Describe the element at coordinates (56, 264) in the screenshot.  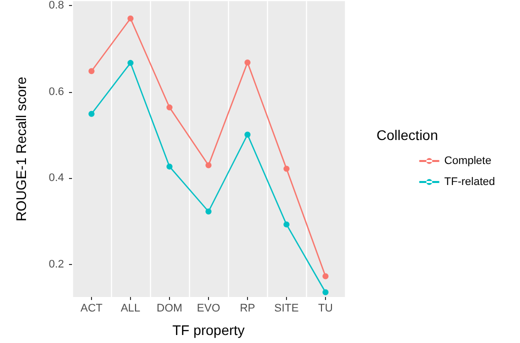
I see `y-tick-label: 0.2` at that location.